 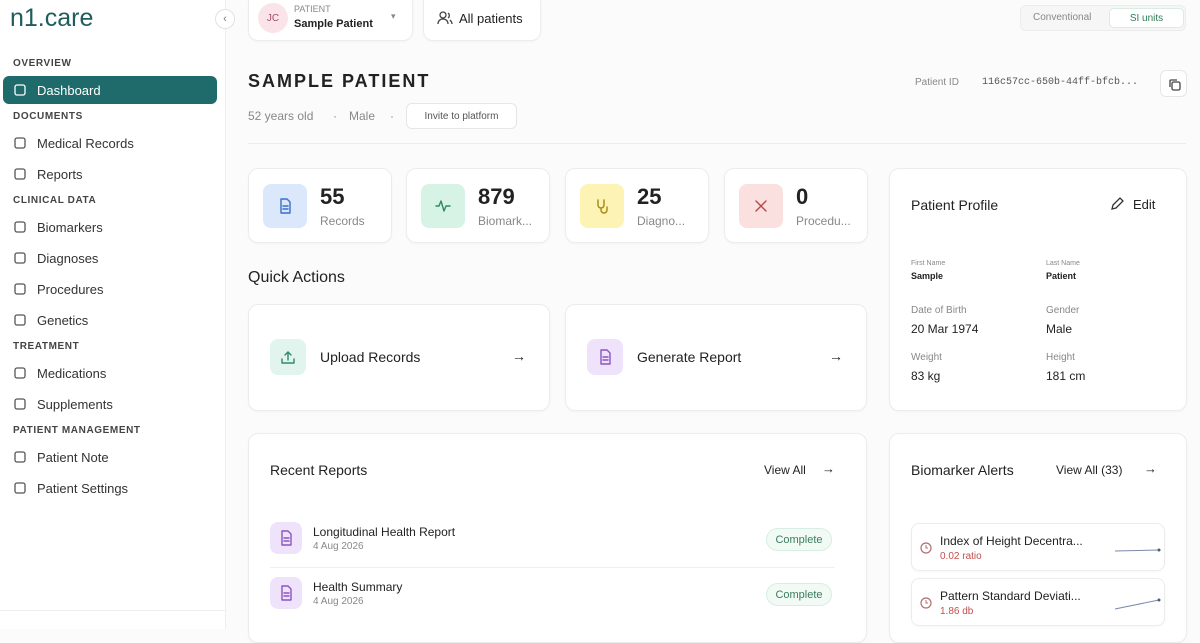 I want to click on stat-value: 55, so click(x=332, y=196).